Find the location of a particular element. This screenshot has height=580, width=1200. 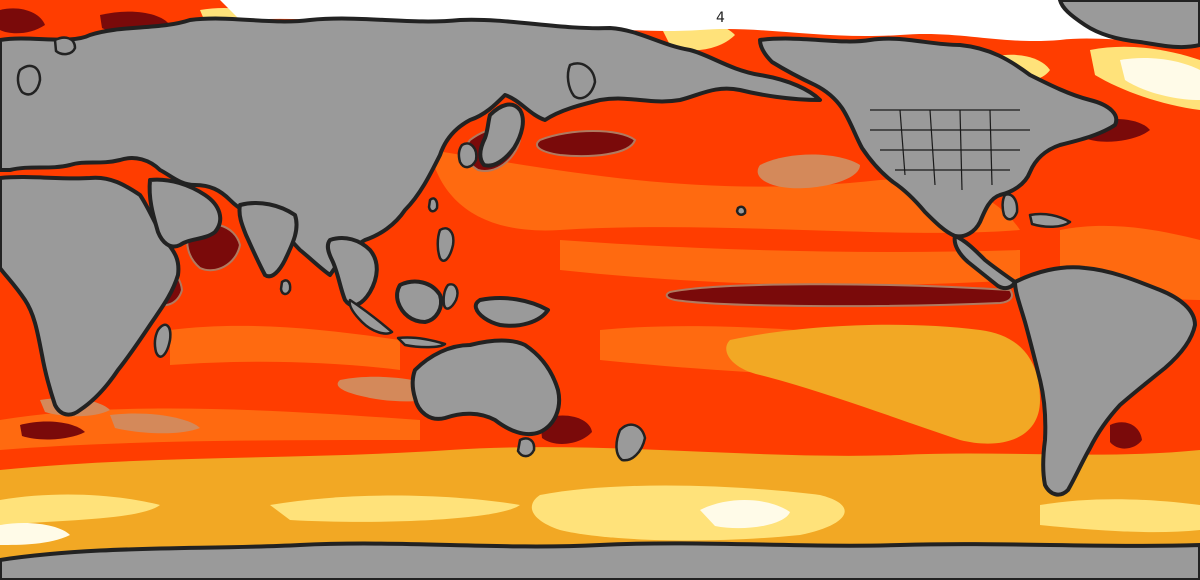

land-new-guinea is located at coordinates (511, 312).